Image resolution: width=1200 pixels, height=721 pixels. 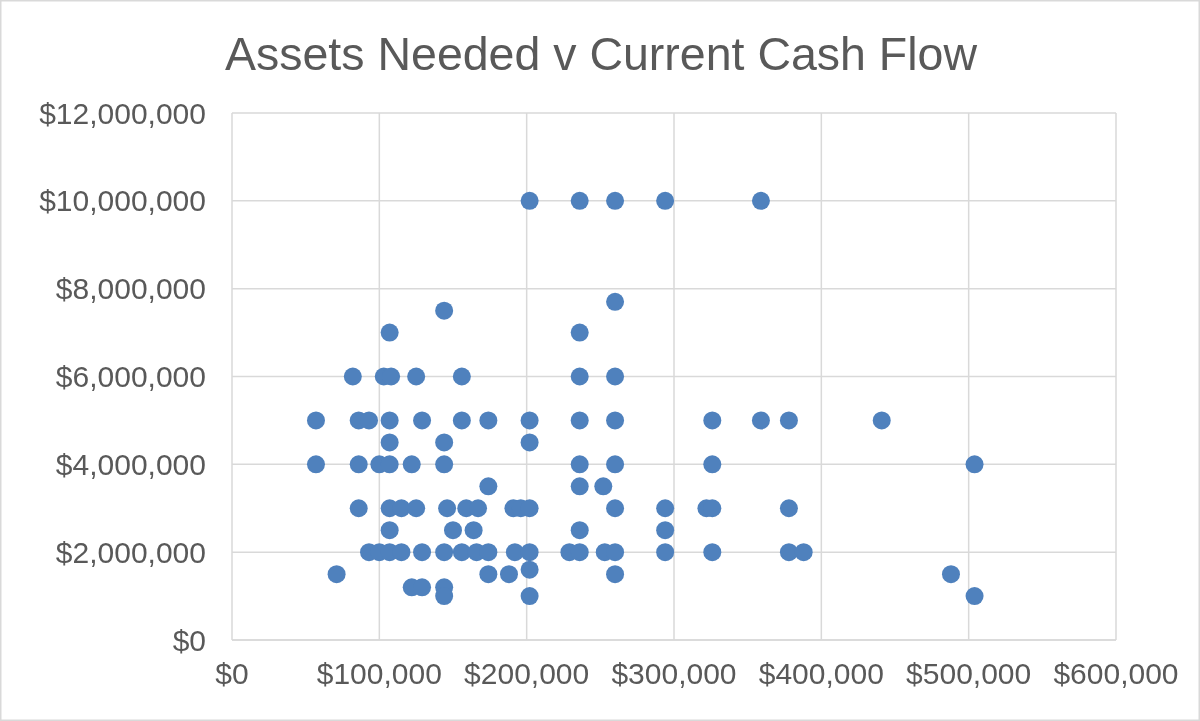 What do you see at coordinates (1116, 673) in the screenshot?
I see `x-tick-label: $600,000` at bounding box center [1116, 673].